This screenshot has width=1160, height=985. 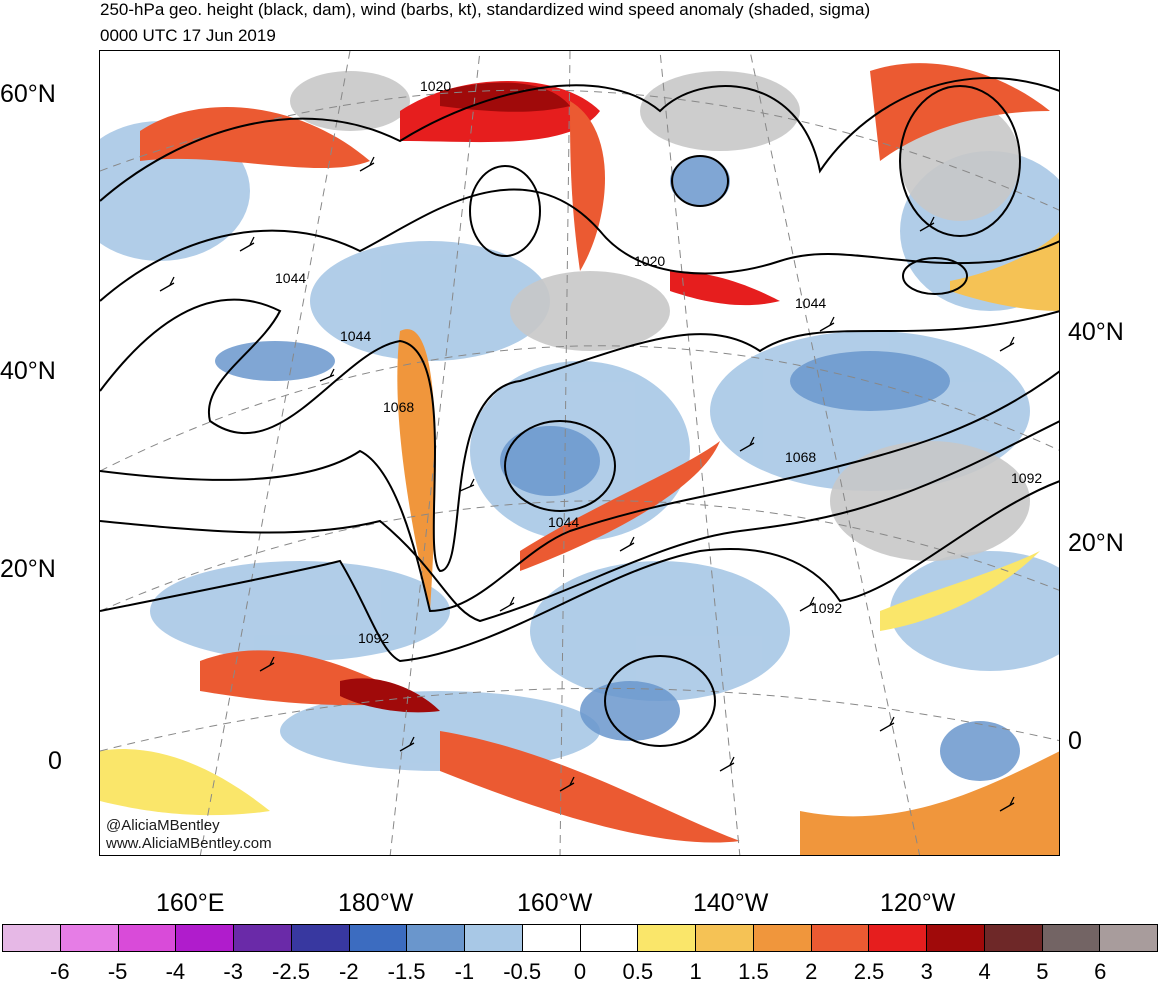 I want to click on colorbar-label: 0.5, so click(x=638, y=971).